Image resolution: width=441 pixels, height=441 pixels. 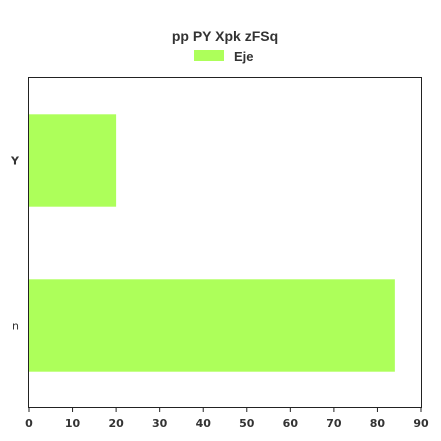 What do you see at coordinates (247, 423) in the screenshot?
I see `x-tick-label: 50` at bounding box center [247, 423].